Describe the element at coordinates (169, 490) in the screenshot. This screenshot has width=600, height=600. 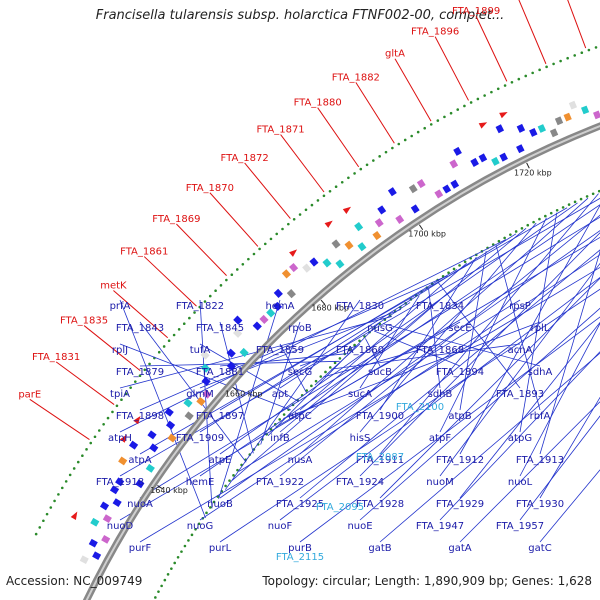
I see `kbp-tick-label: 1640 kbp` at that location.